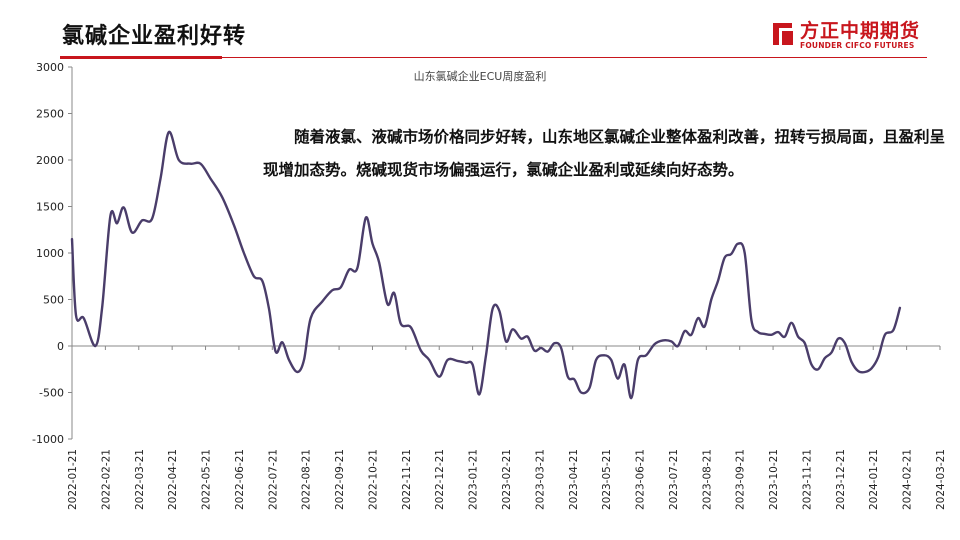 Image resolution: width=960 pixels, height=540 pixels. Describe the element at coordinates (641, 479) in the screenshot. I see `x-tick-label: 2023-06-21` at that location.